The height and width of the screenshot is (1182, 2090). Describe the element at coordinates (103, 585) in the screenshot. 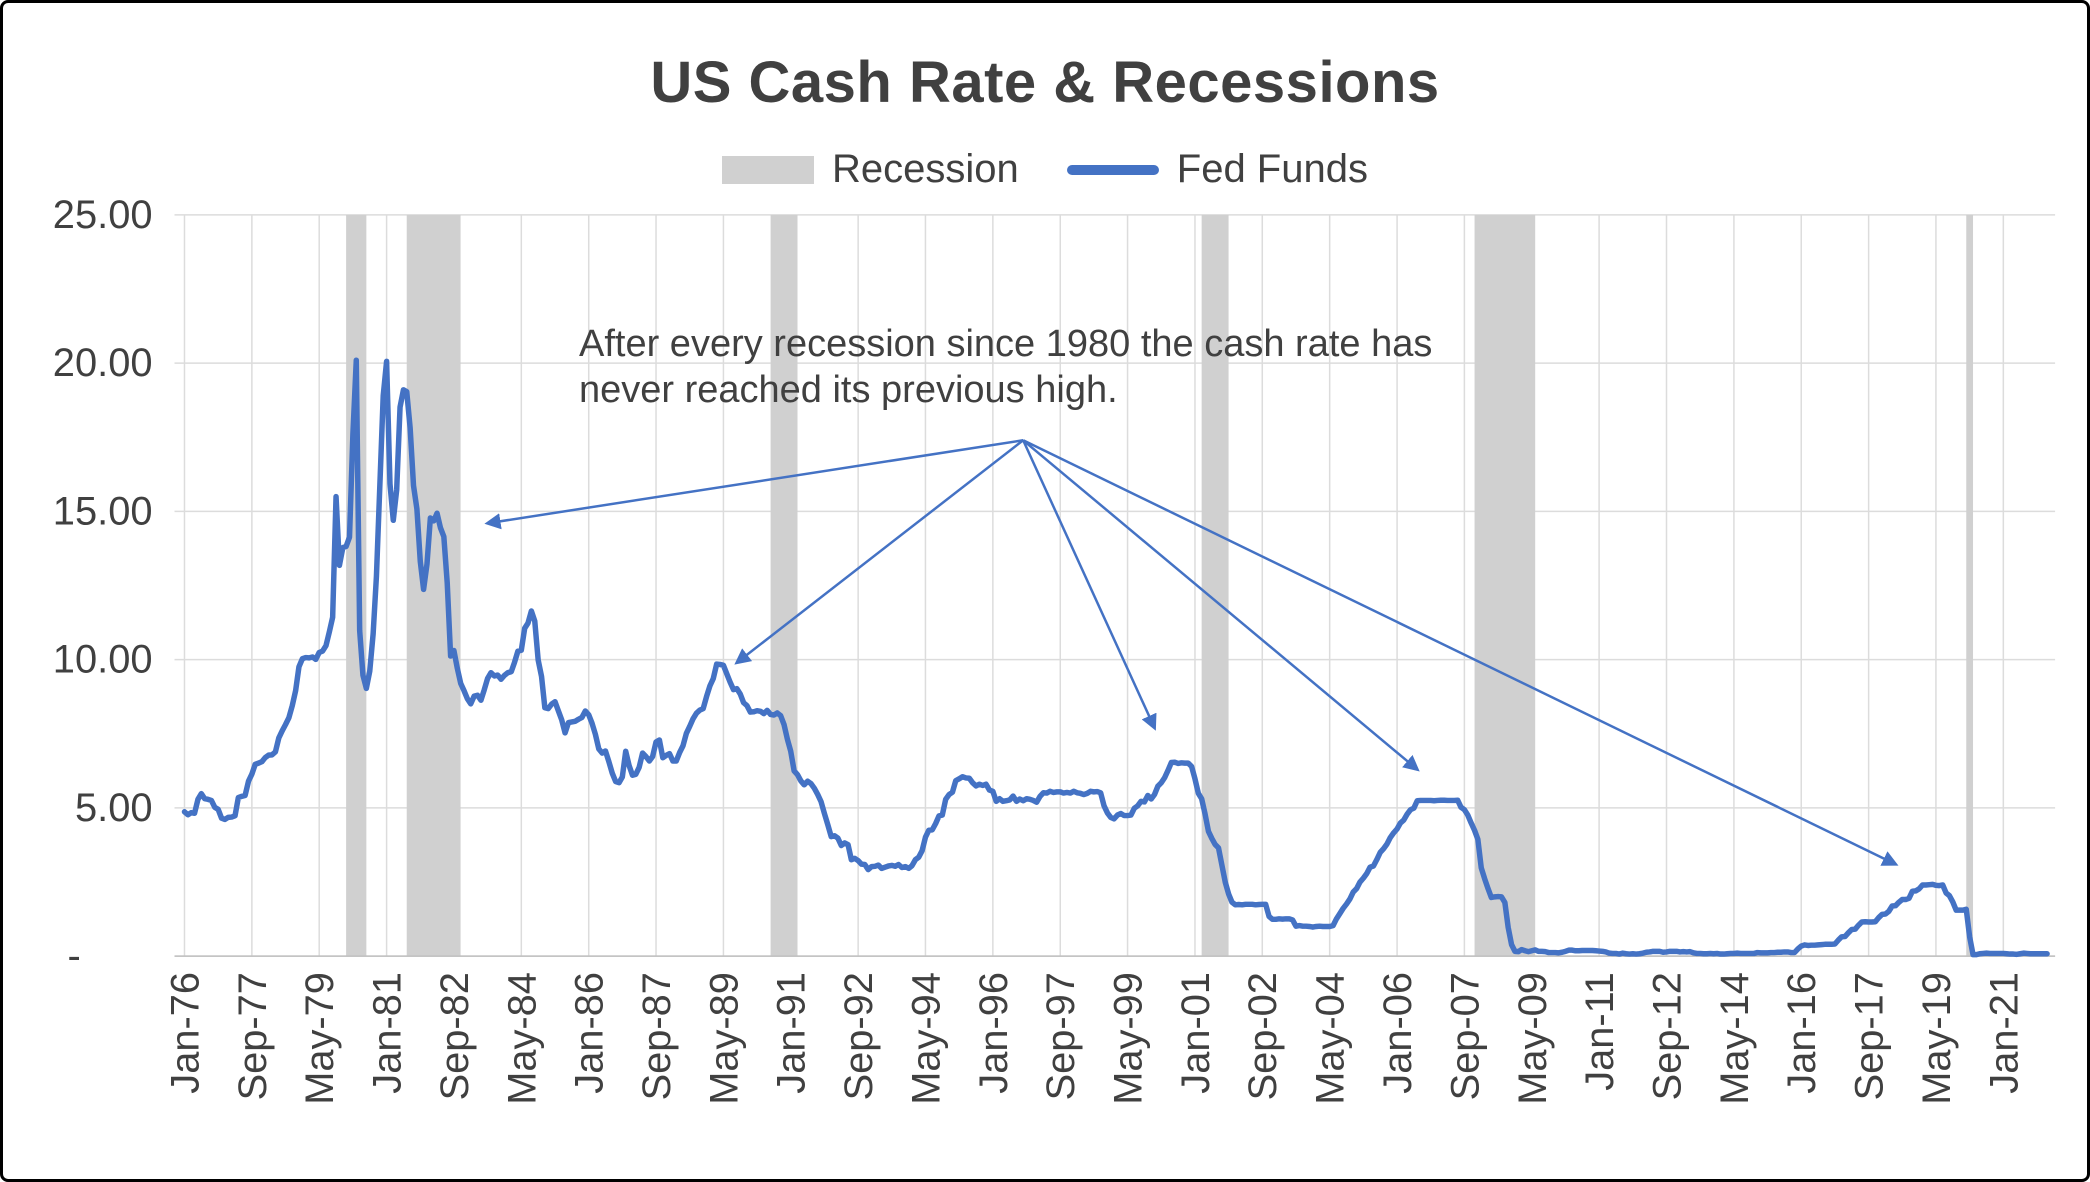

I see `y-axis-labels: 25.00 20.00 15.00 10.00 5.00 -` at that location.